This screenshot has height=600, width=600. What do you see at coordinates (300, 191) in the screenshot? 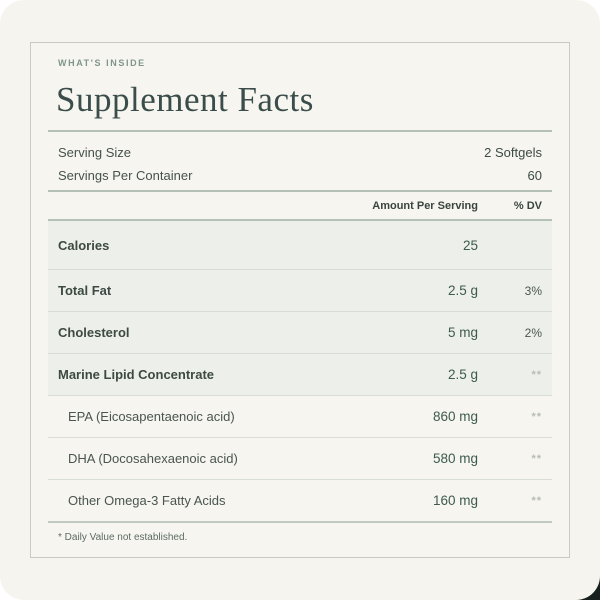
I see `serving-divider` at bounding box center [300, 191].